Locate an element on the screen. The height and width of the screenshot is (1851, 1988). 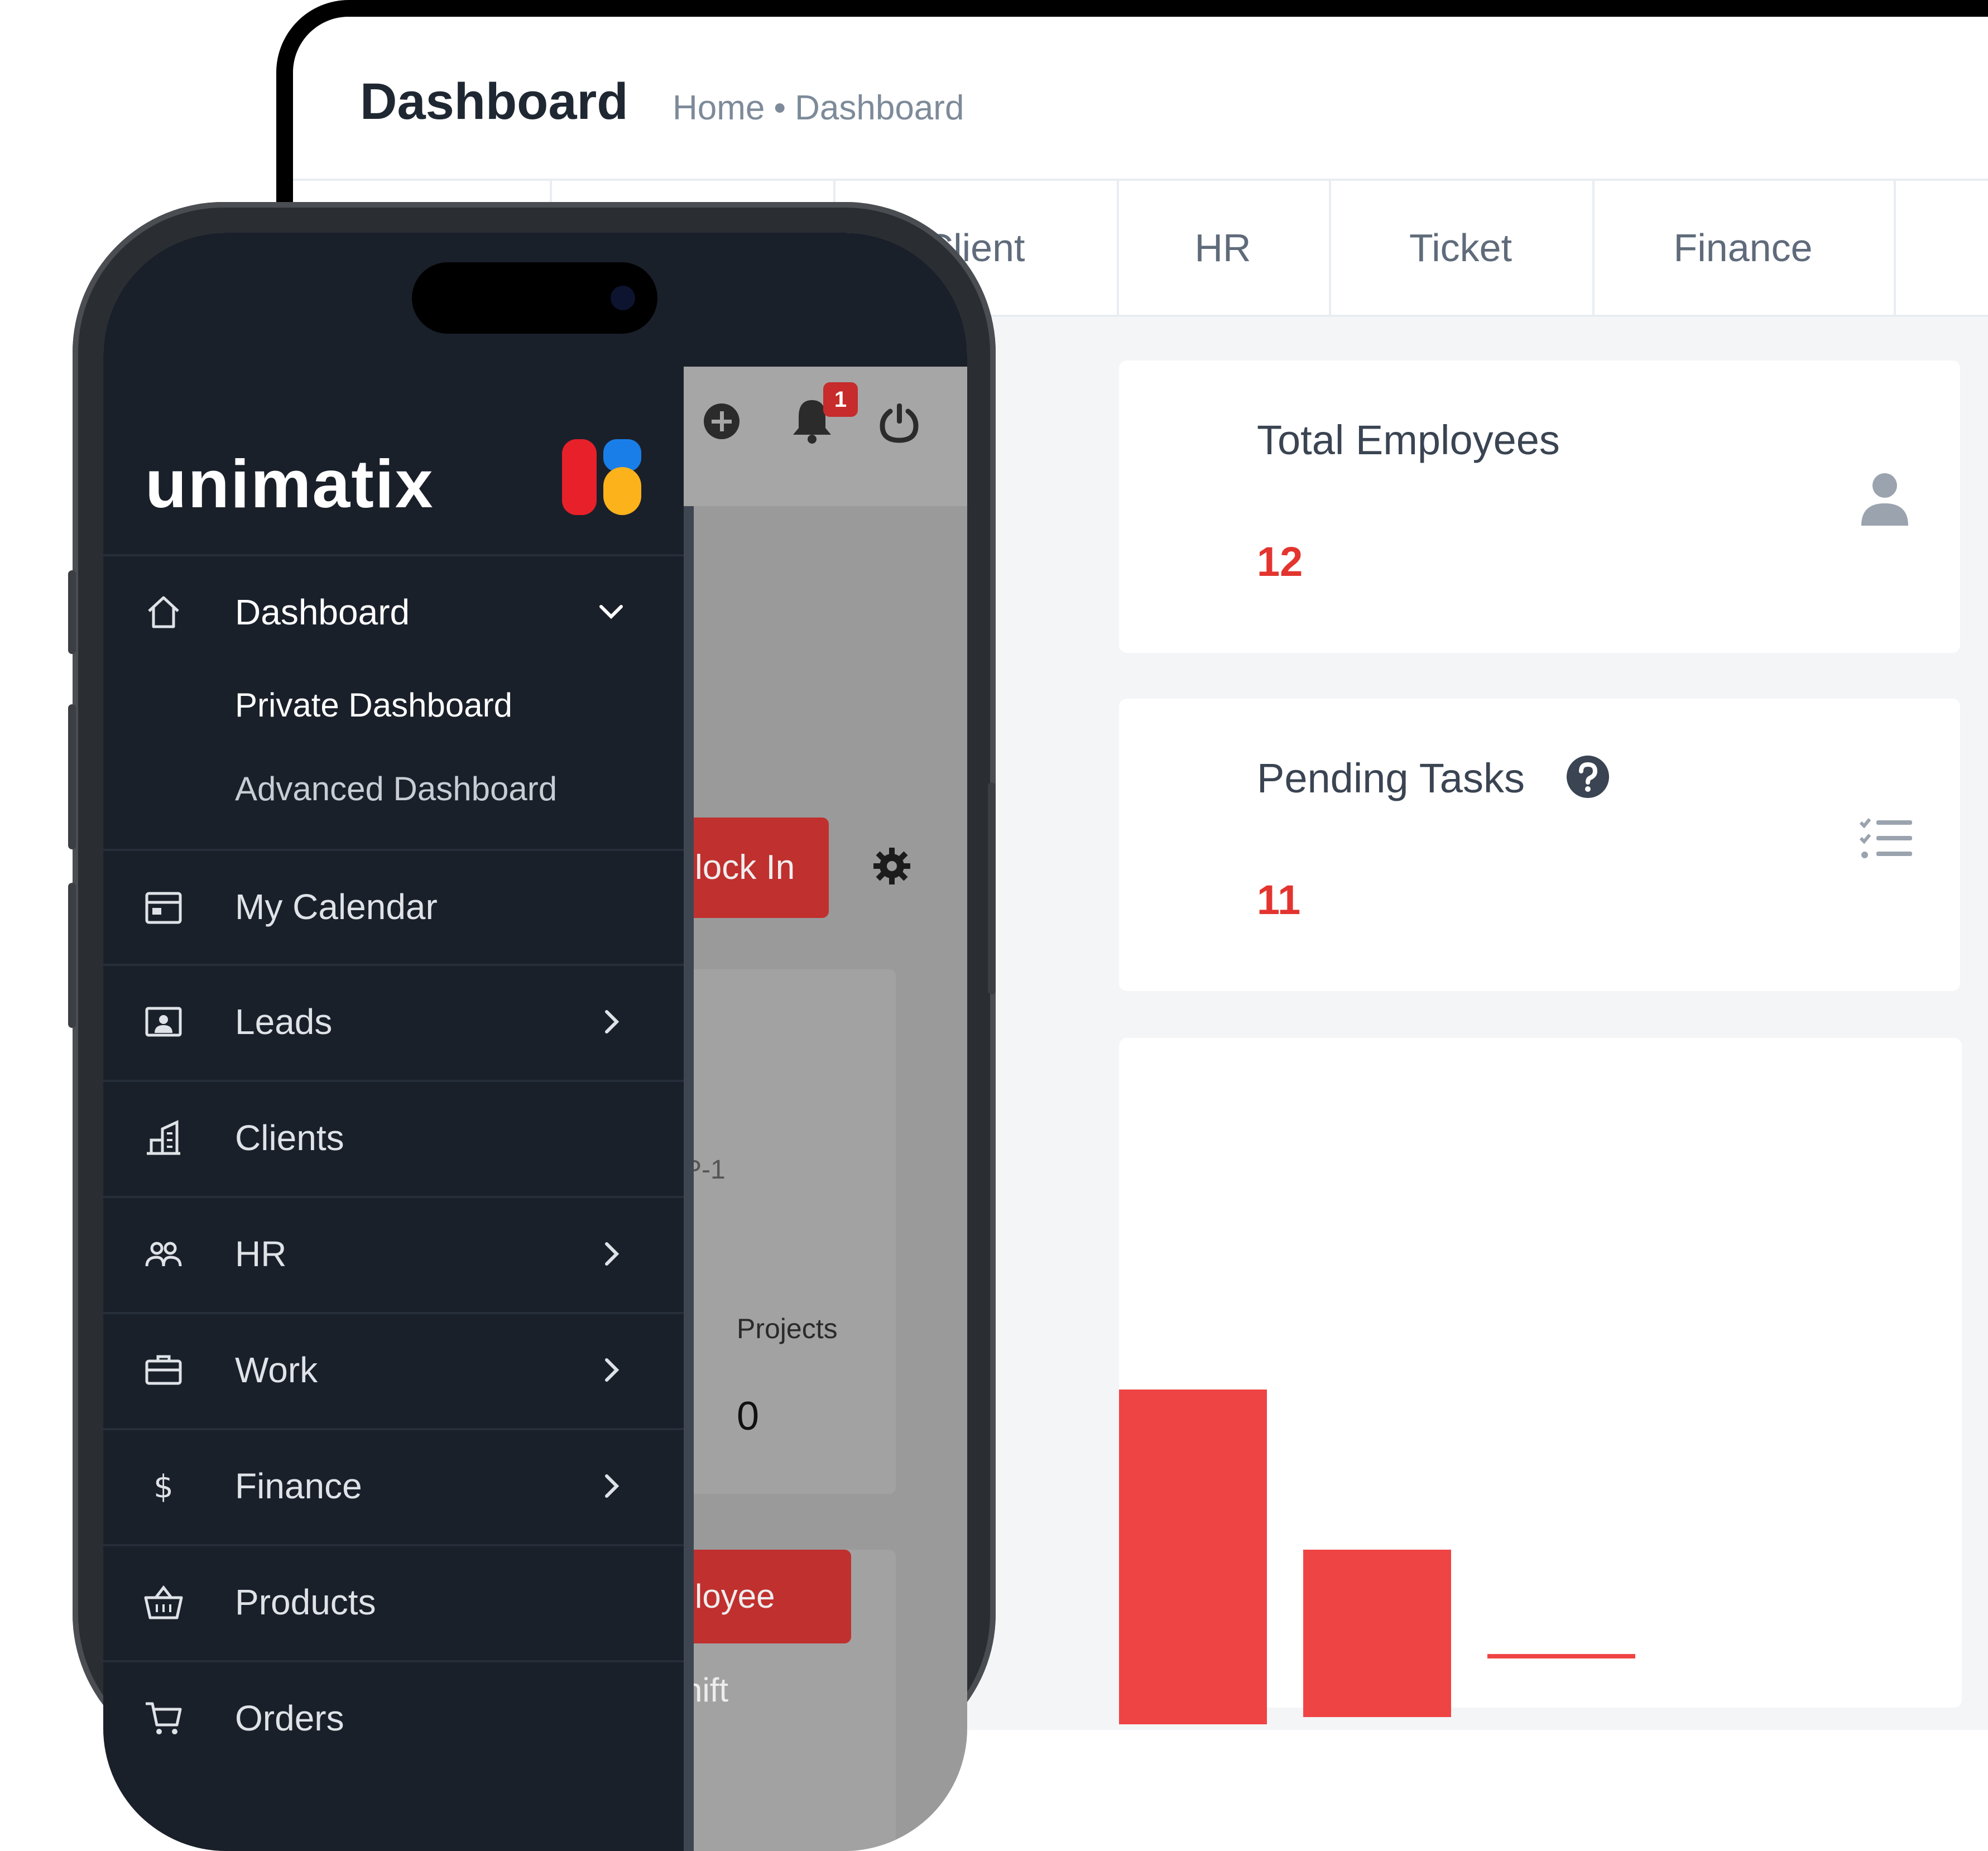
card-total-employees: Total Employees 12 is located at coordinates (1580, 506).